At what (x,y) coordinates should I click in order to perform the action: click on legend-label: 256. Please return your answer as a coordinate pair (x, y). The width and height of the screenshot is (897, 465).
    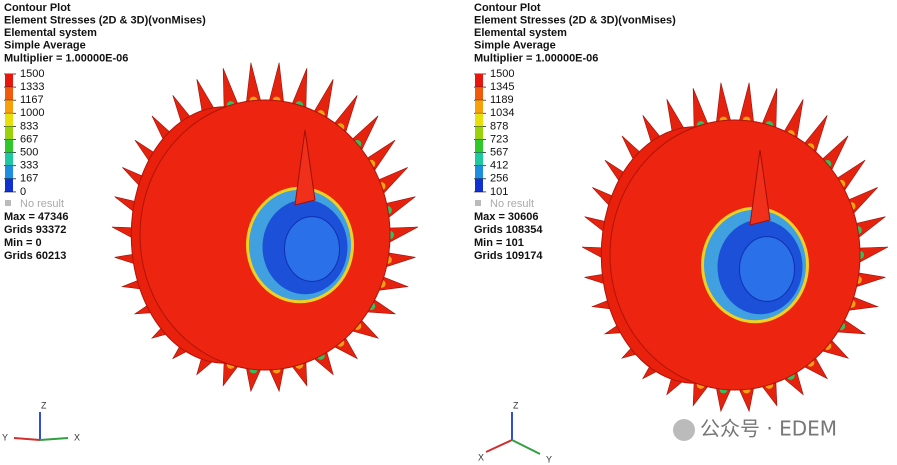
    Looking at the image, I should click on (499, 179).